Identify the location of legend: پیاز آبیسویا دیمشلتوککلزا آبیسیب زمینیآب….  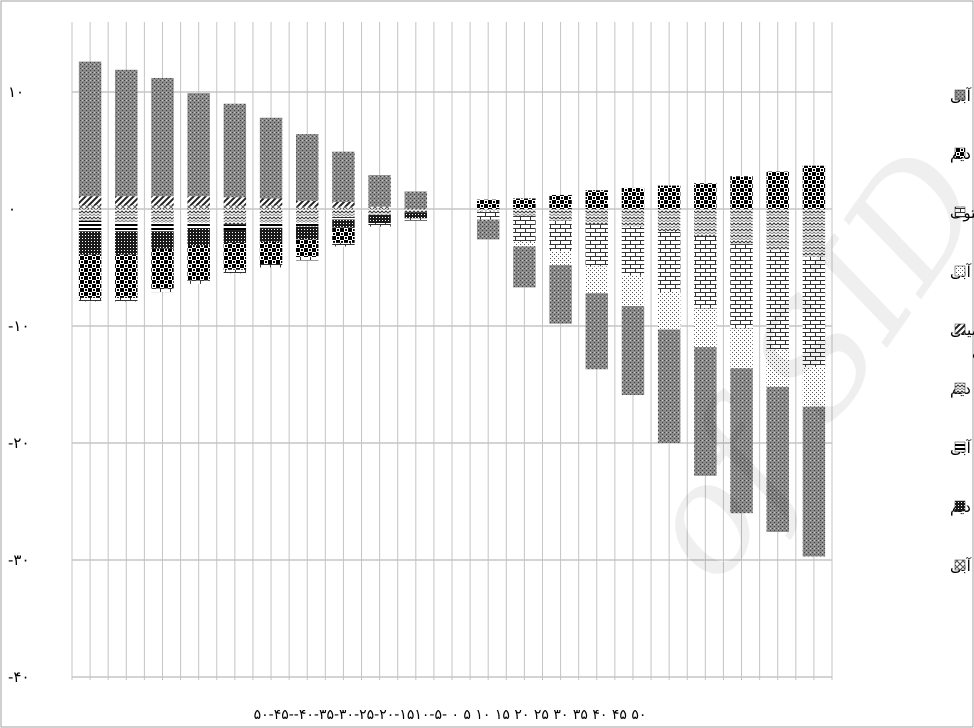
(962, 331).